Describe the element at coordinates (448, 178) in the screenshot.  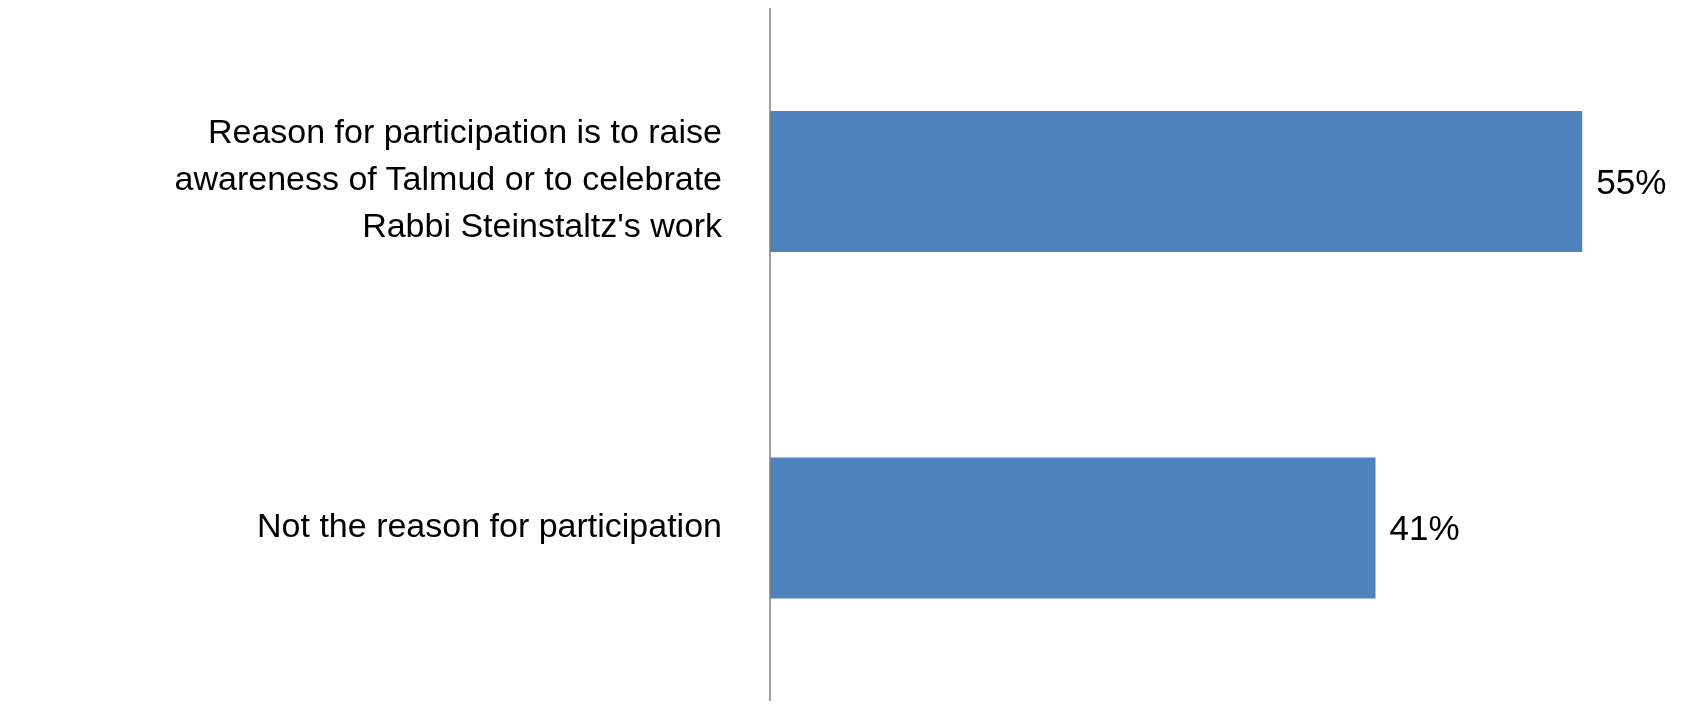
I see `y-tick-label: Reason for participation is to raise awareness of Talmud or to celebrate Rabbi Steinstaltz's work` at that location.